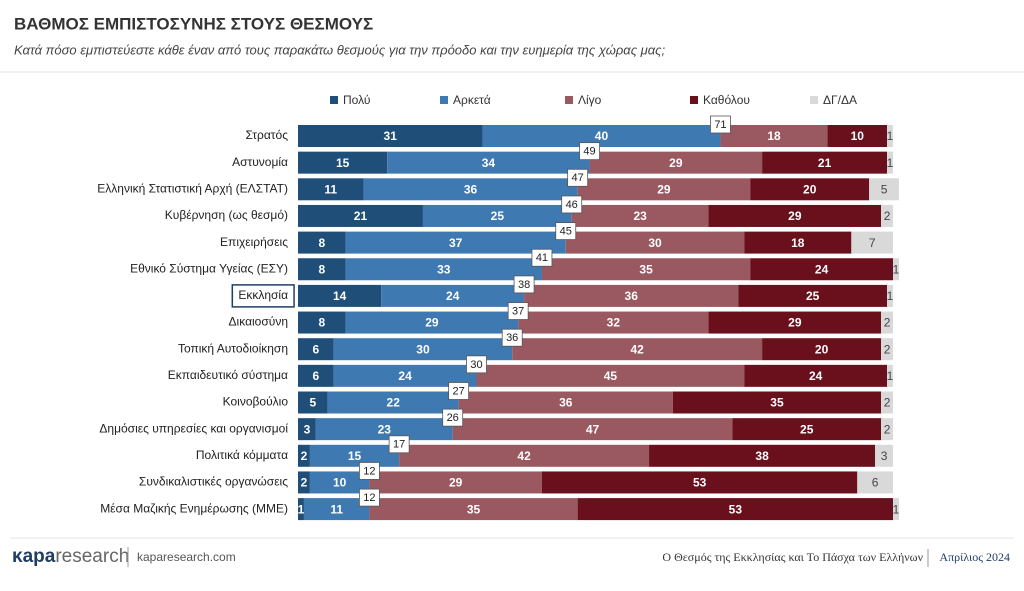  I want to click on value-label: 38, so click(762, 456).